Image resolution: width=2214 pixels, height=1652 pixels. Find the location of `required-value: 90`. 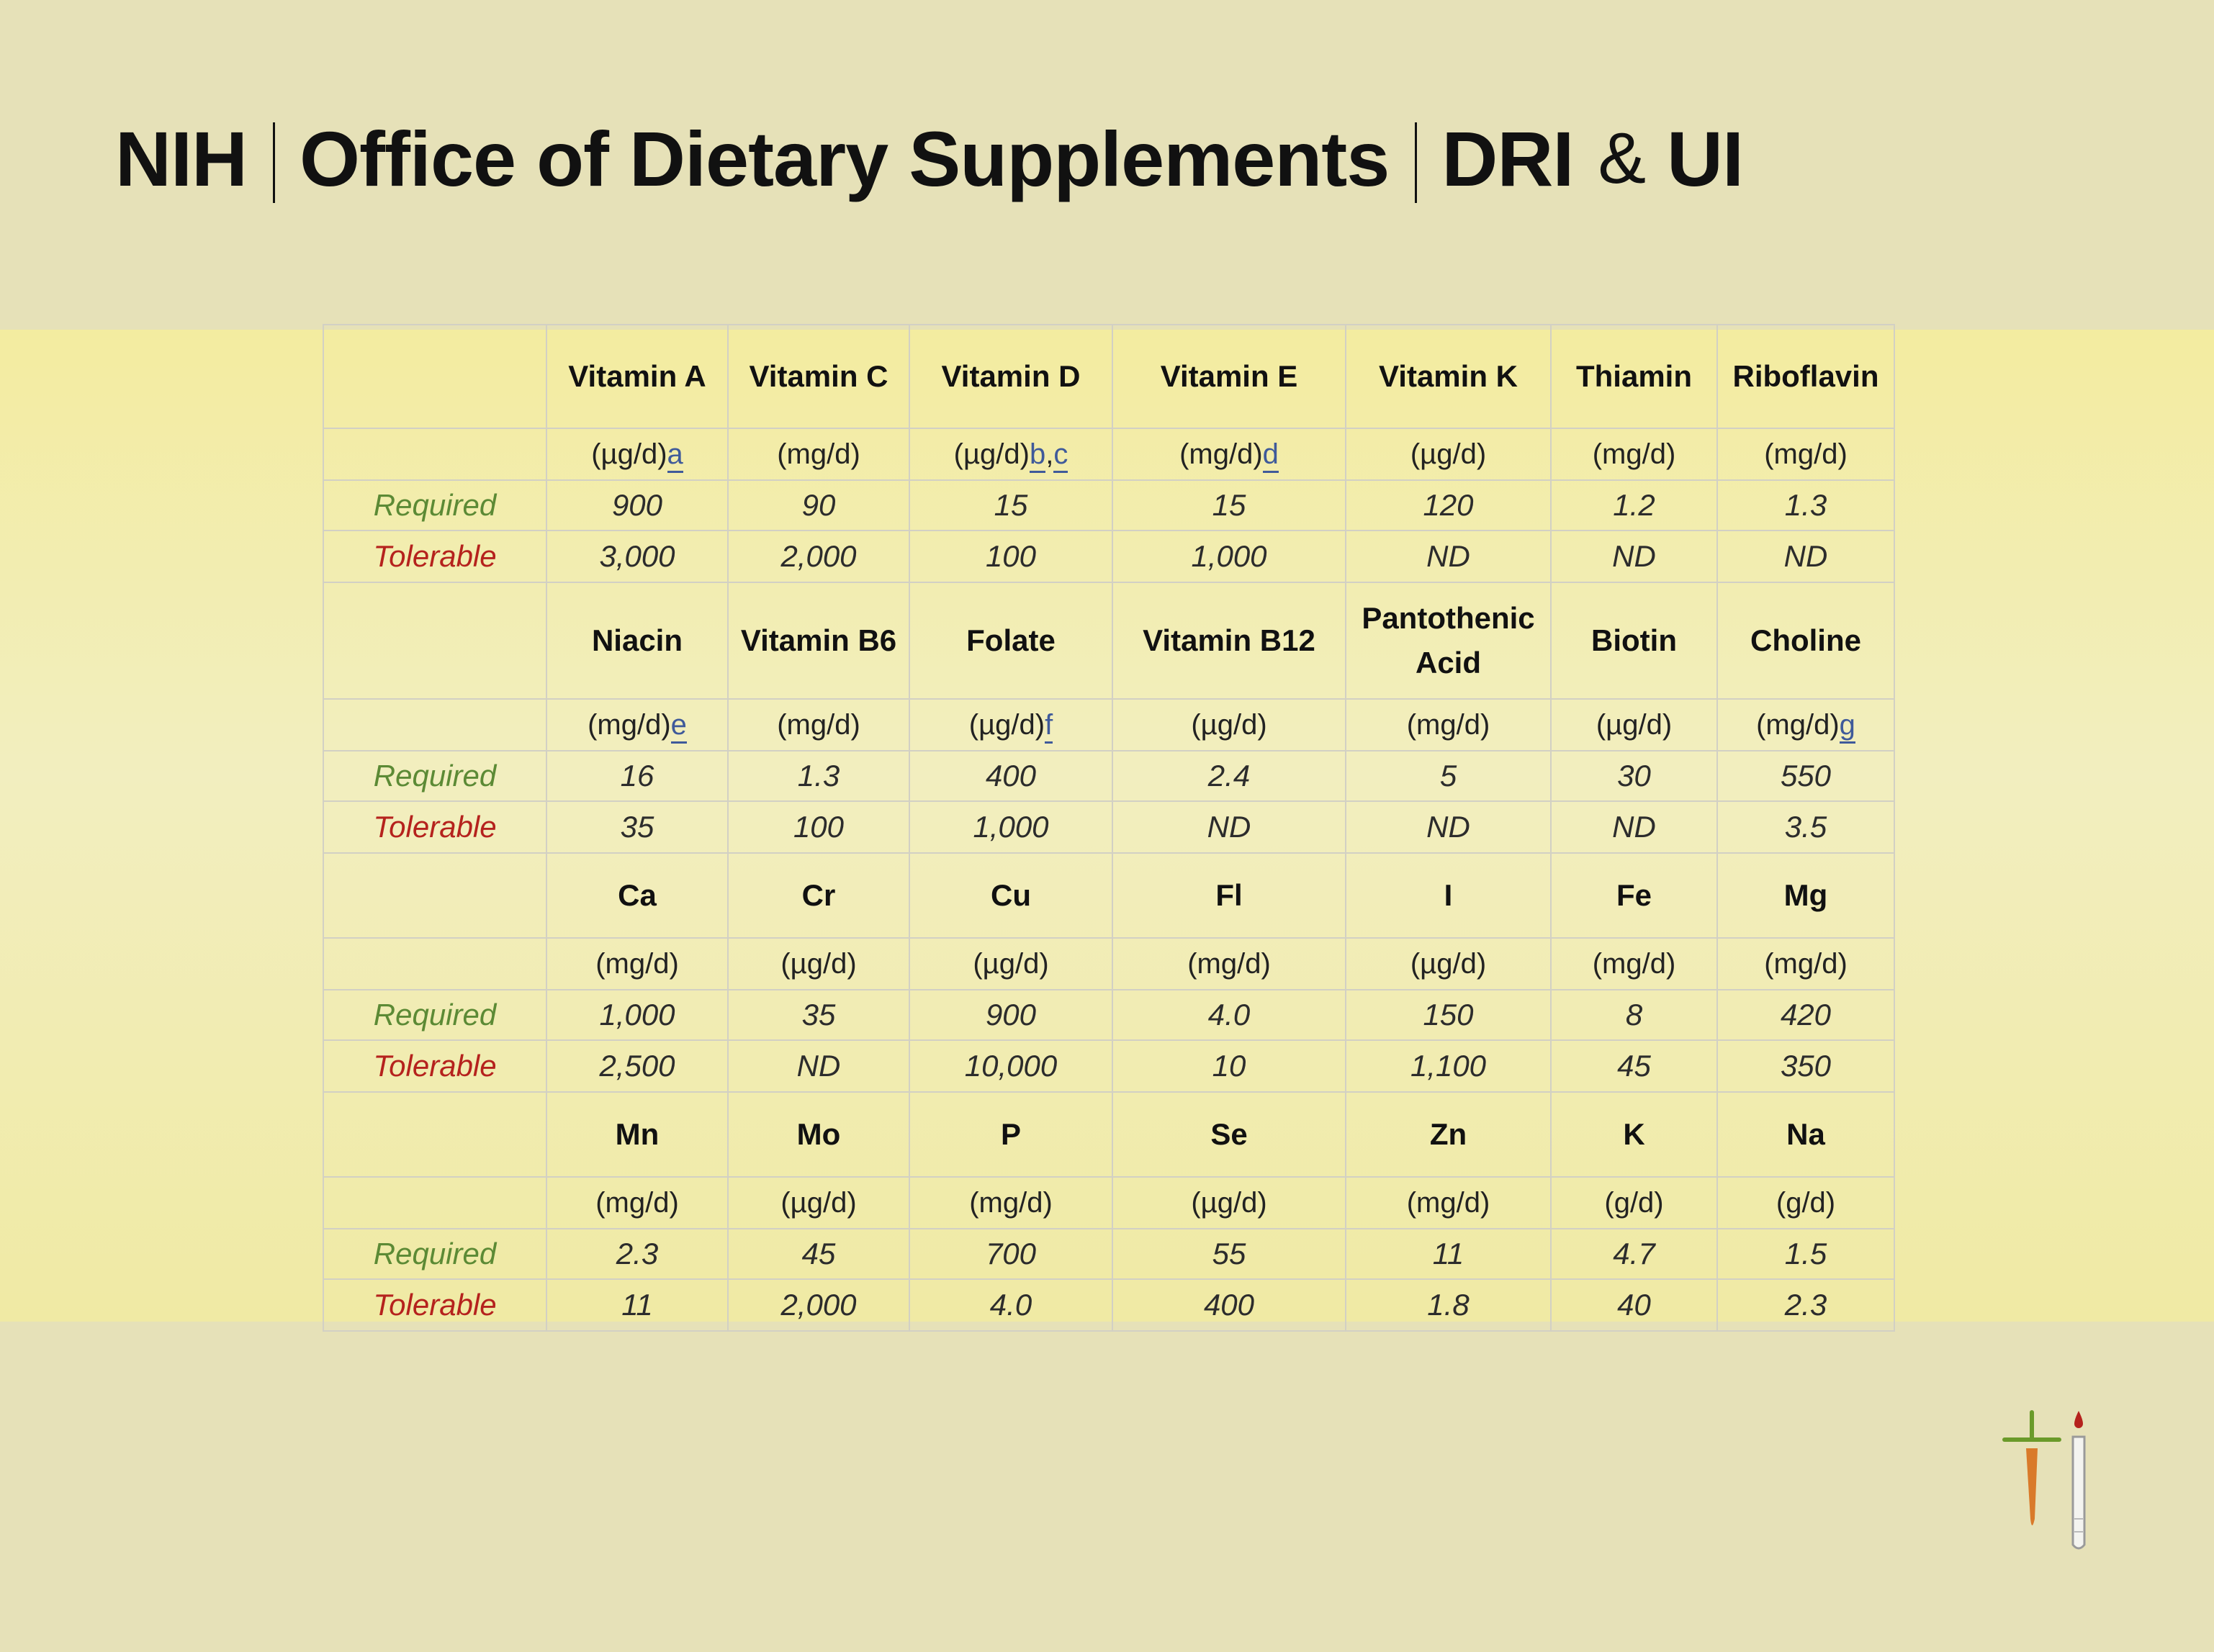

required-value: 90 is located at coordinates (818, 505).